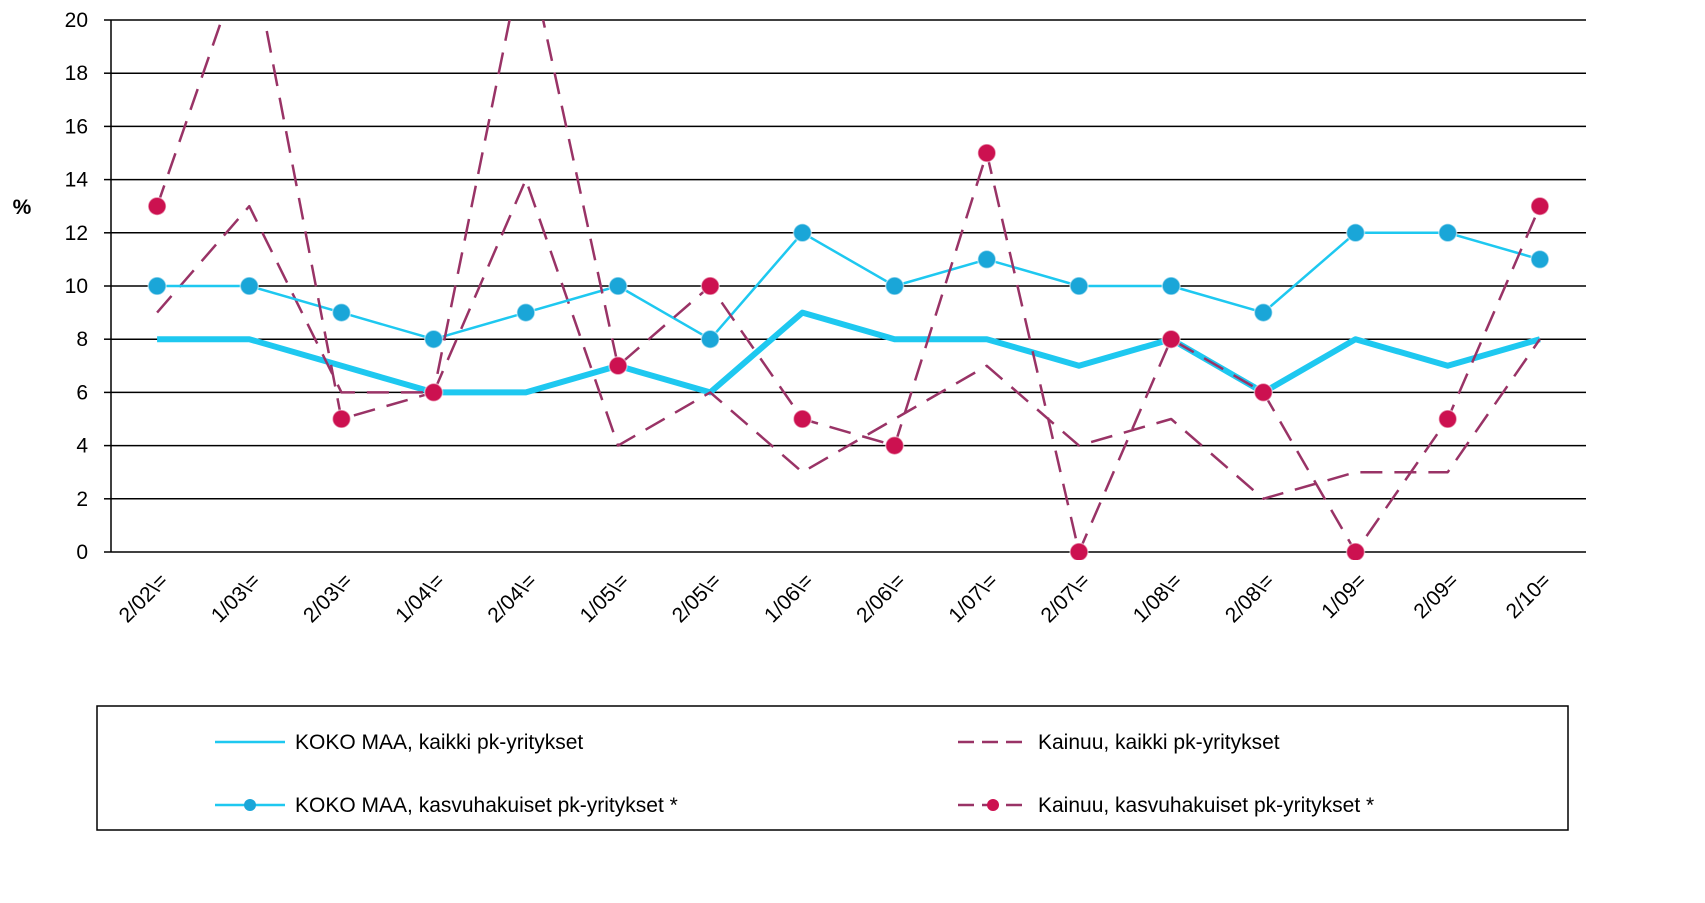 The height and width of the screenshot is (903, 1705). I want to click on y-tick-label: 12, so click(76, 233).